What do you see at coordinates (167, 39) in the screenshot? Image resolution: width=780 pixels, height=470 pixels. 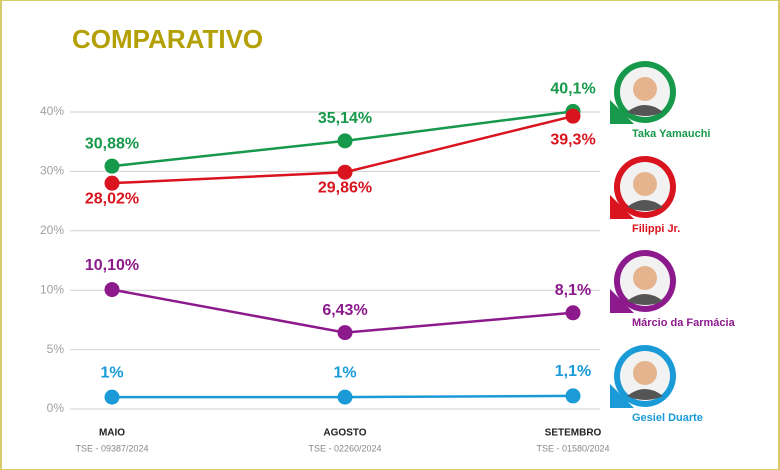 I see `chart-title: COMPARATIVO` at bounding box center [167, 39].